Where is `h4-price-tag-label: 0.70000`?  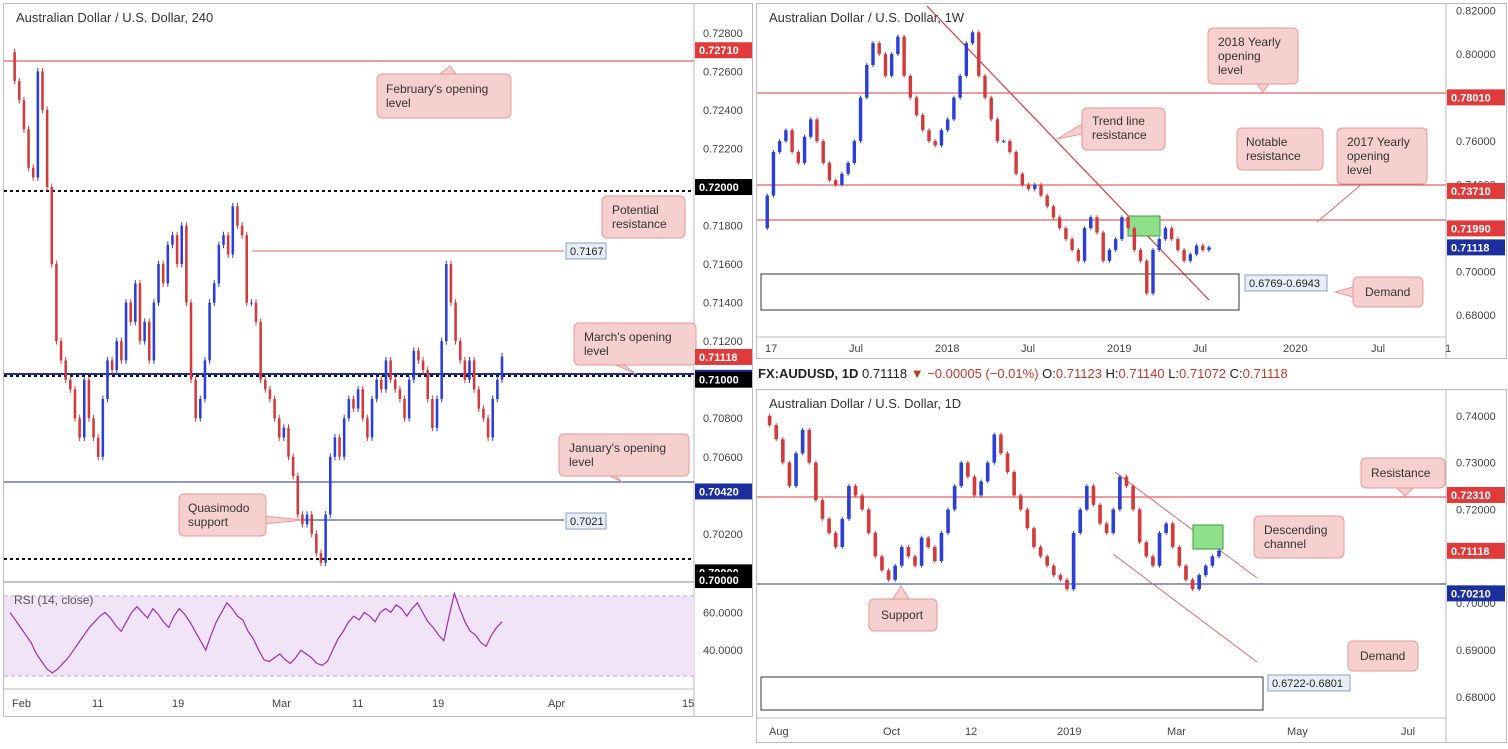
h4-price-tag-label: 0.70000 is located at coordinates (719, 581).